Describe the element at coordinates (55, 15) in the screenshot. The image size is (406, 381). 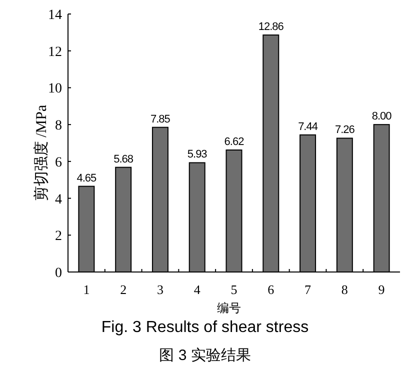
I see `y-tick-label: 14` at that location.